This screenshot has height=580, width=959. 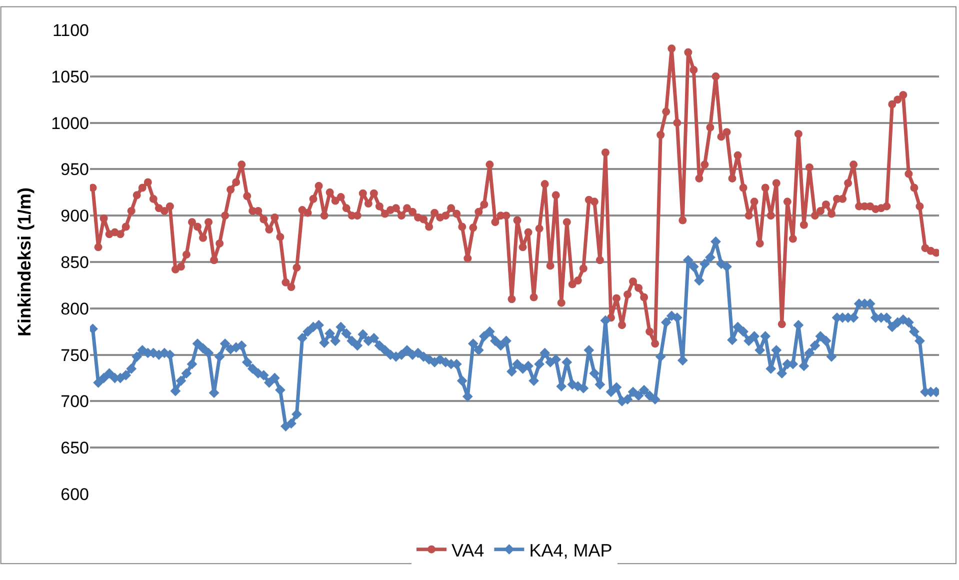 What do you see at coordinates (24, 262) in the screenshot?
I see `y-axis-title: Kinkindeksi (1/m)` at bounding box center [24, 262].